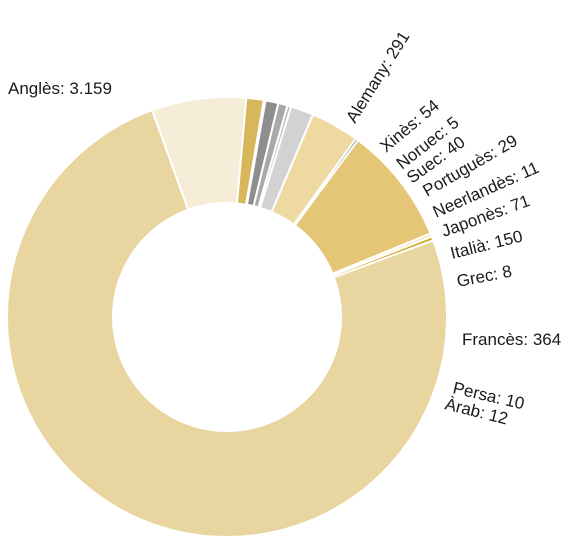  What do you see at coordinates (484, 276) in the screenshot?
I see `slice-label-9: Grec: 8` at bounding box center [484, 276].